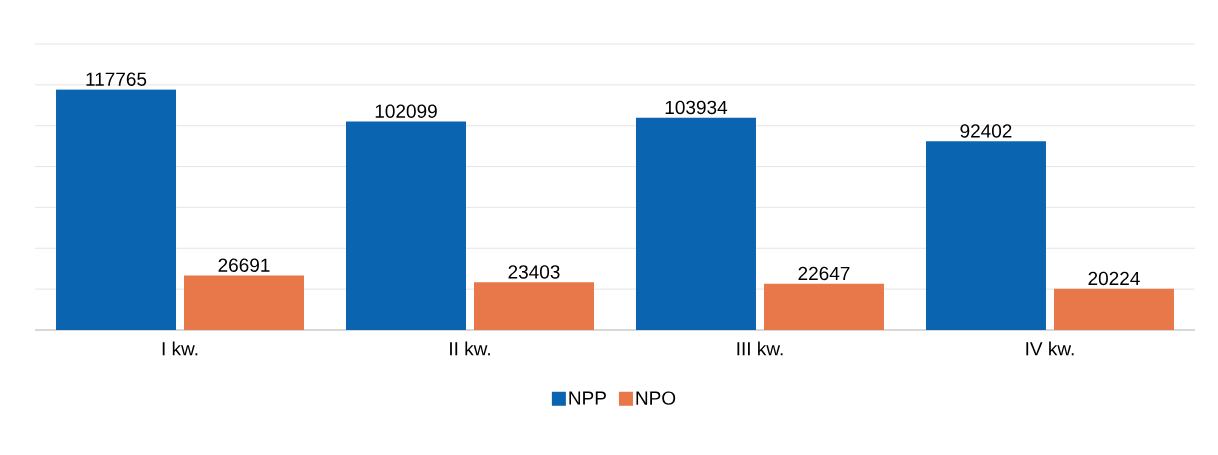  I want to click on x-tick-label: I kw., so click(180, 348).